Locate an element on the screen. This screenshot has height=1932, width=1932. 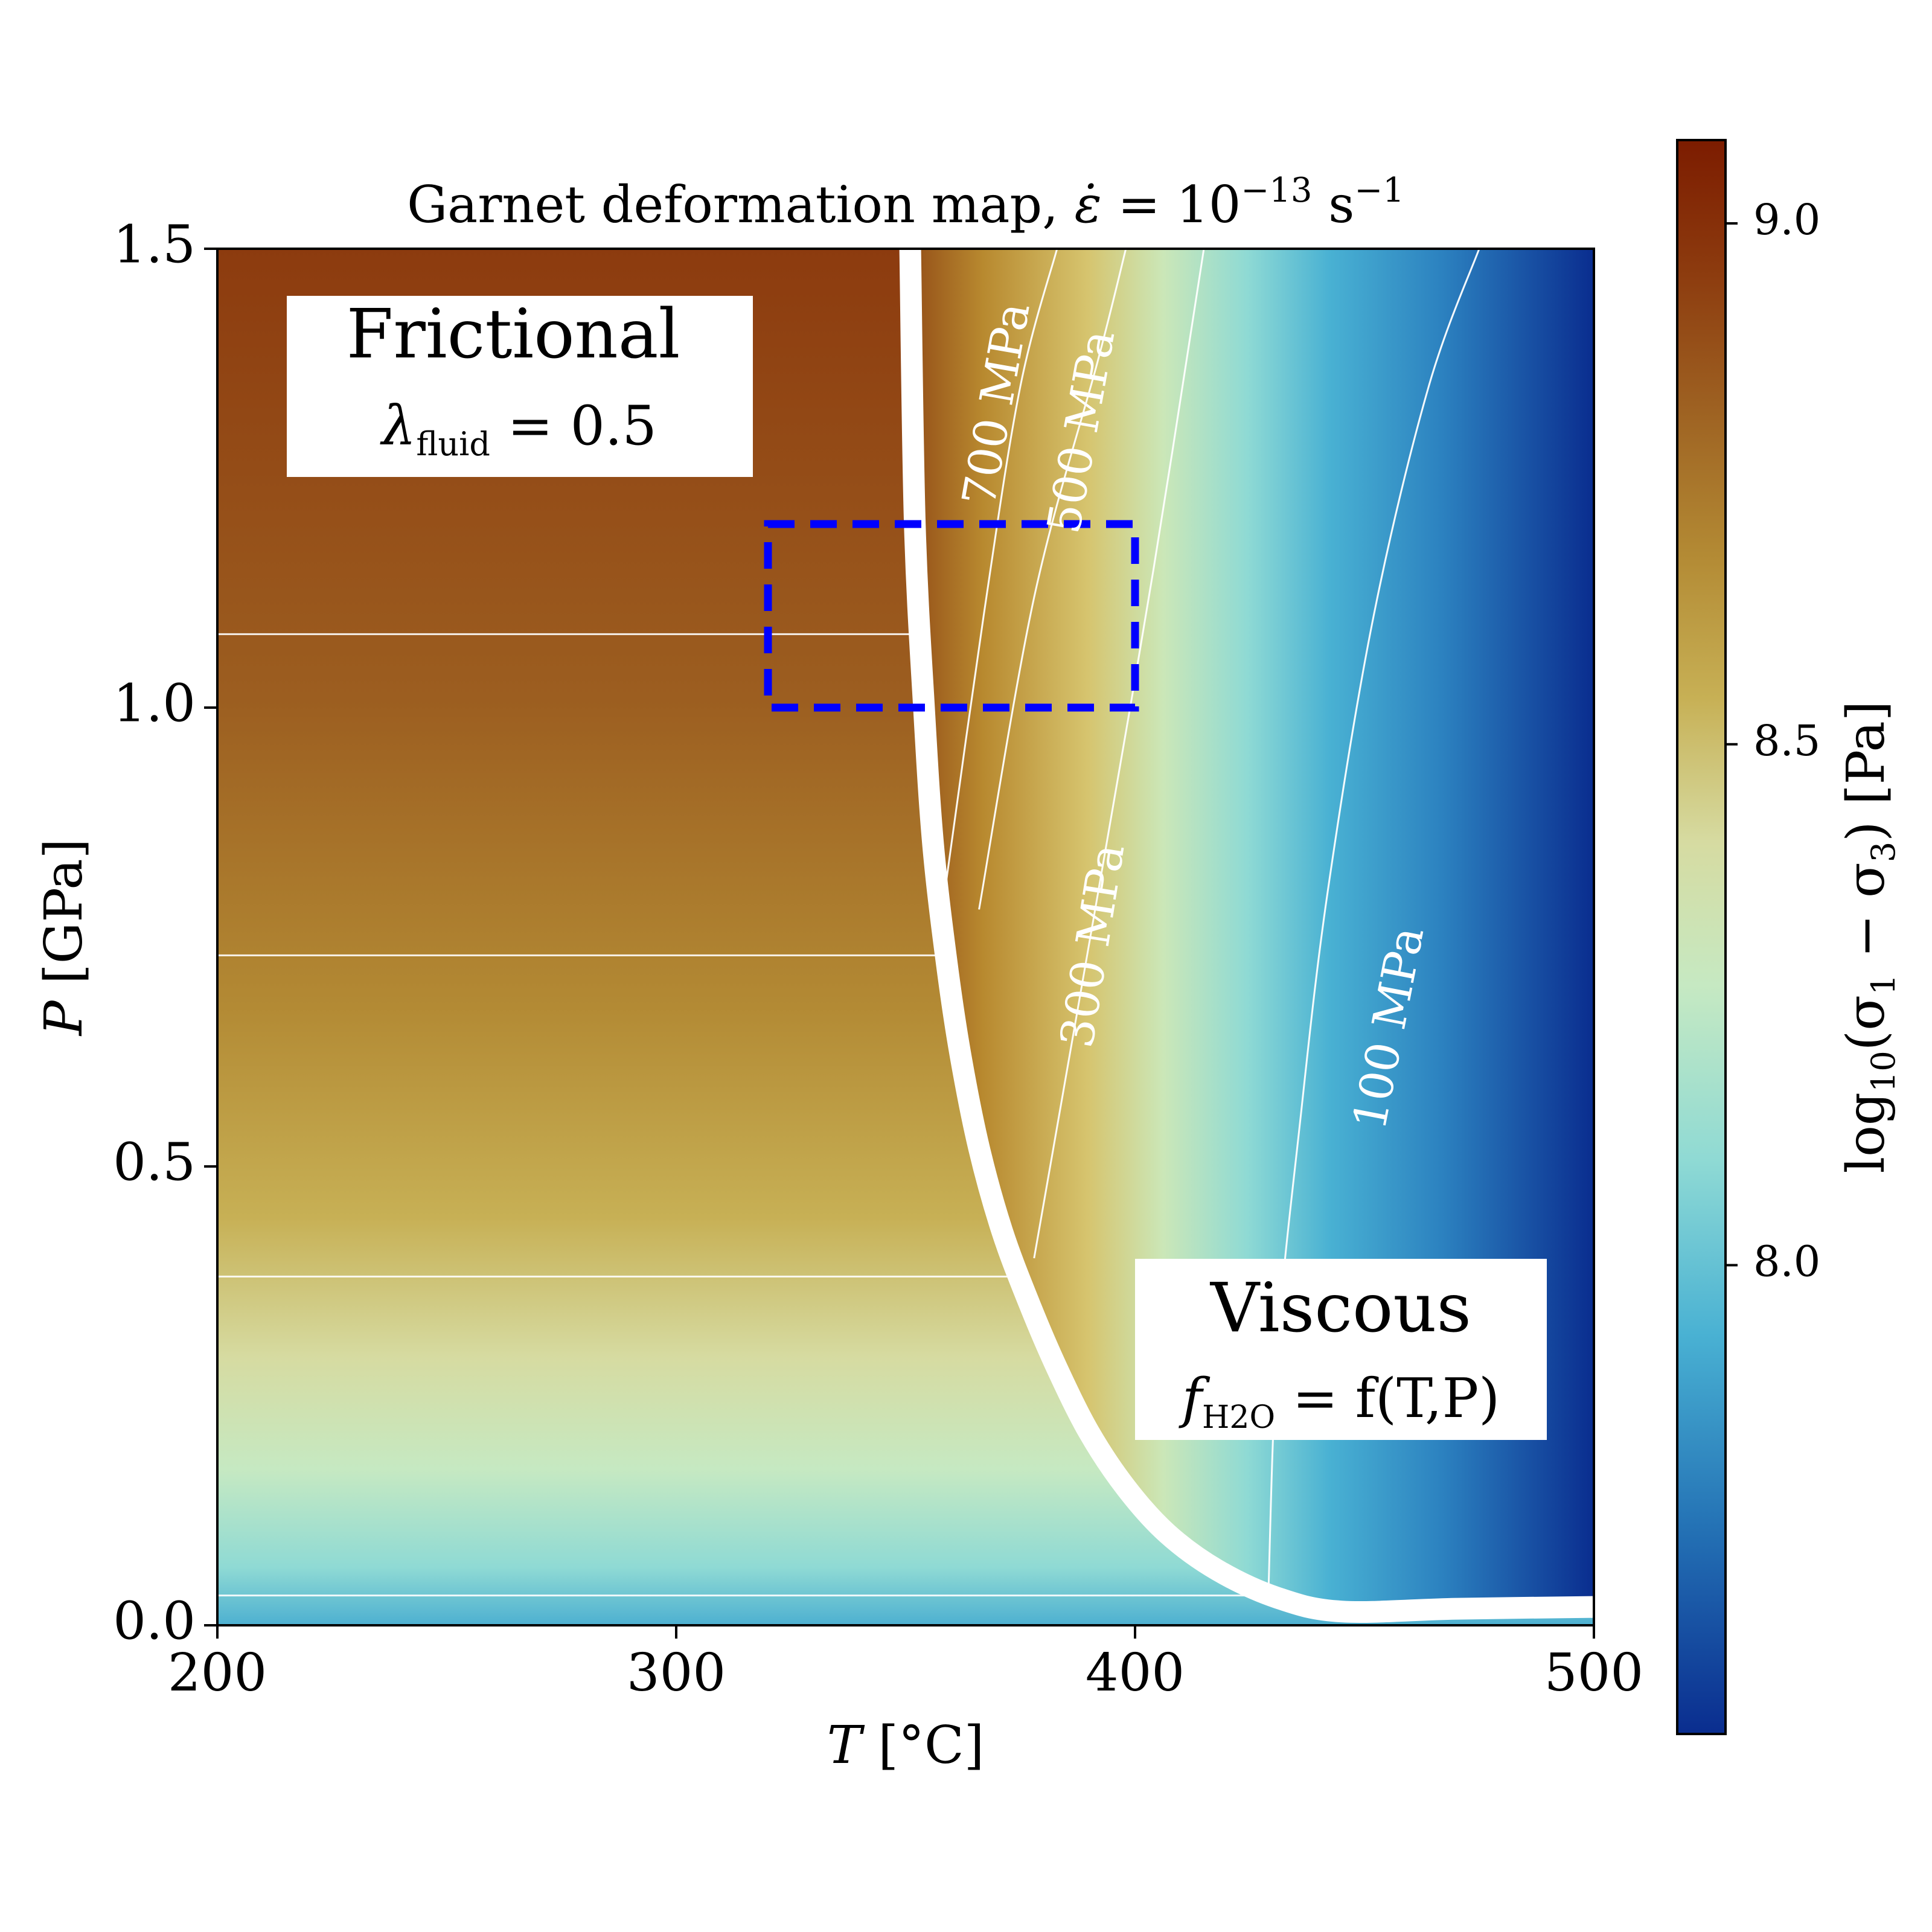
y-tick-label-0: 0.0 is located at coordinates (154, 1621).